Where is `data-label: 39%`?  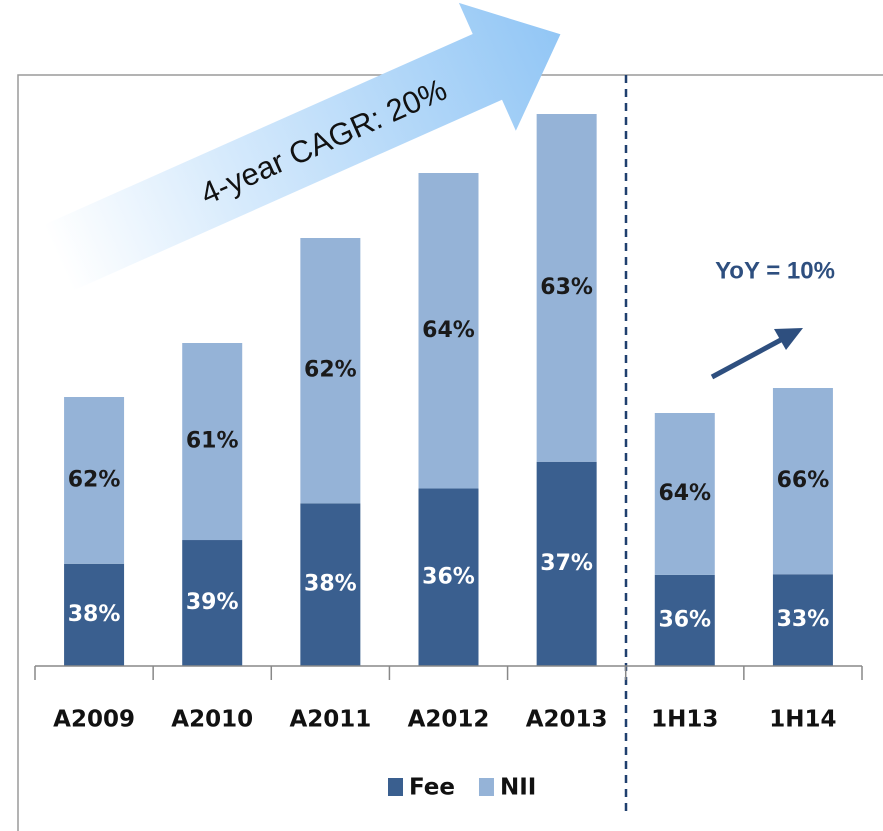 data-label: 39% is located at coordinates (212, 602).